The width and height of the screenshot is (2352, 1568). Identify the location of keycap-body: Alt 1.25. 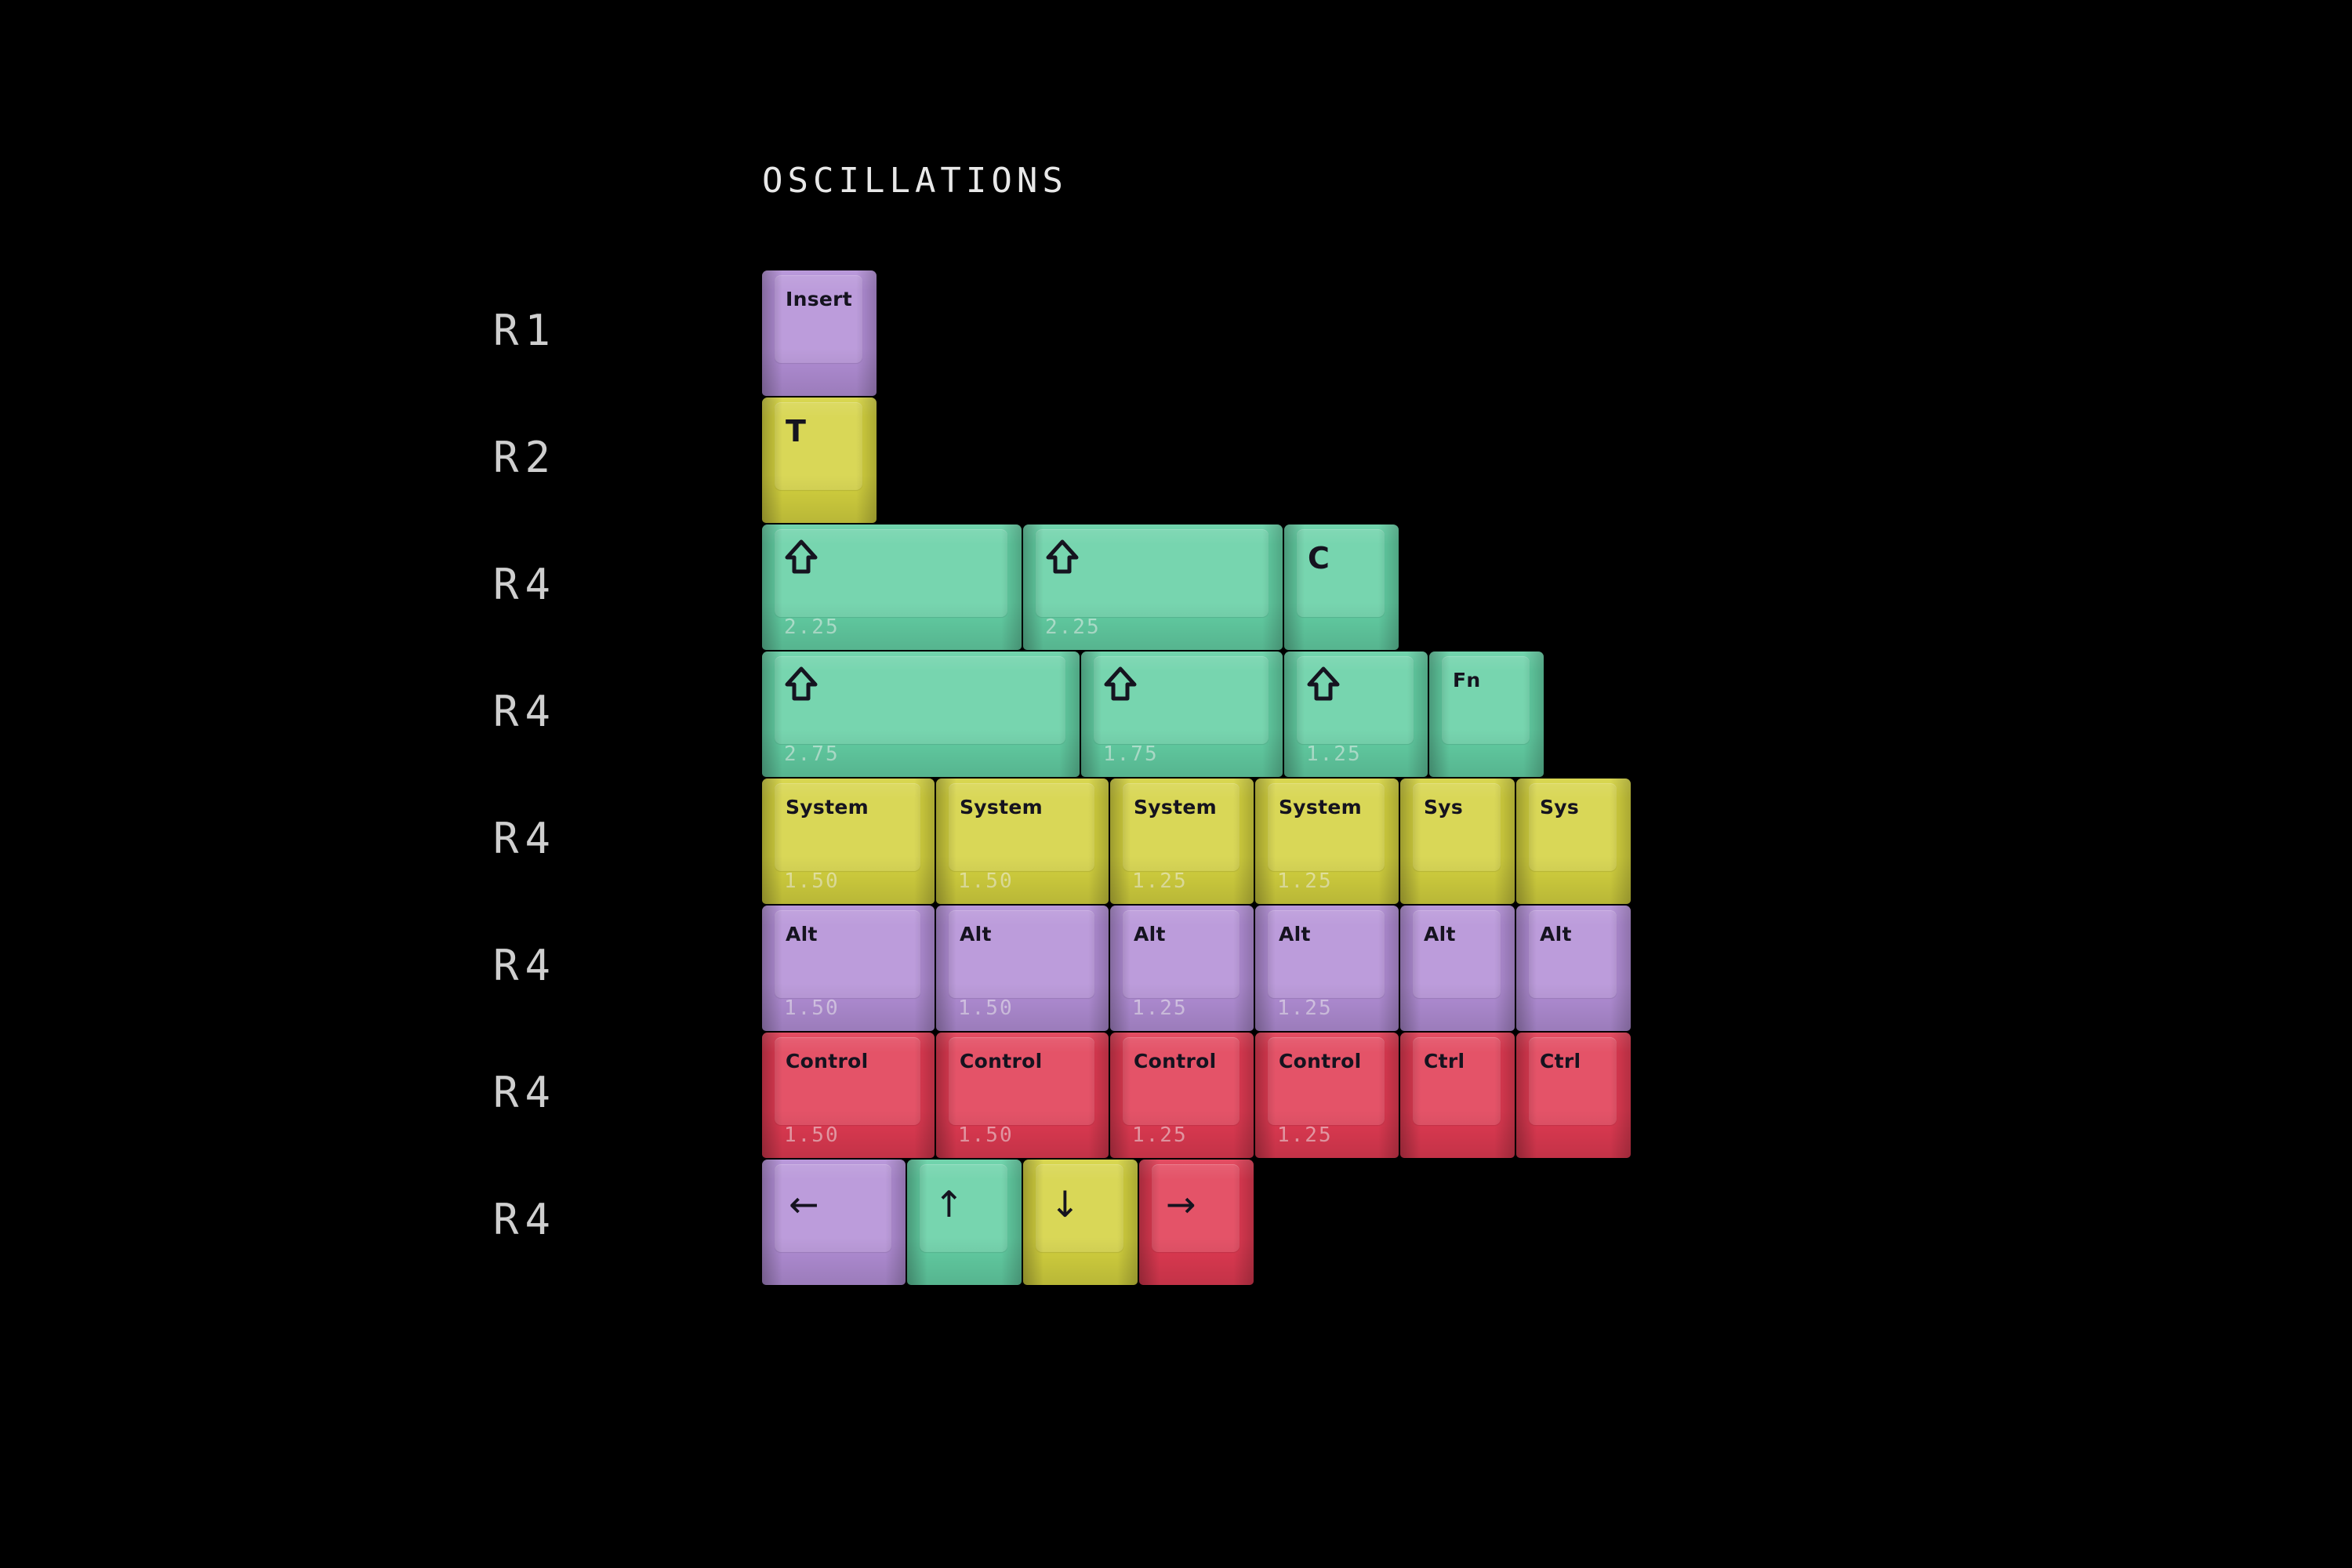
(1182, 968).